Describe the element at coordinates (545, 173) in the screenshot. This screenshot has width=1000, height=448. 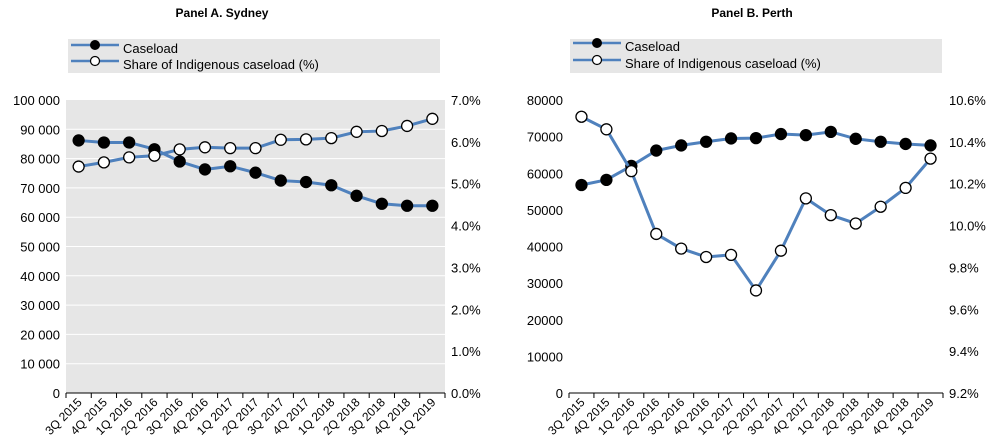
I see `y-left-tick-label: 60000` at that location.